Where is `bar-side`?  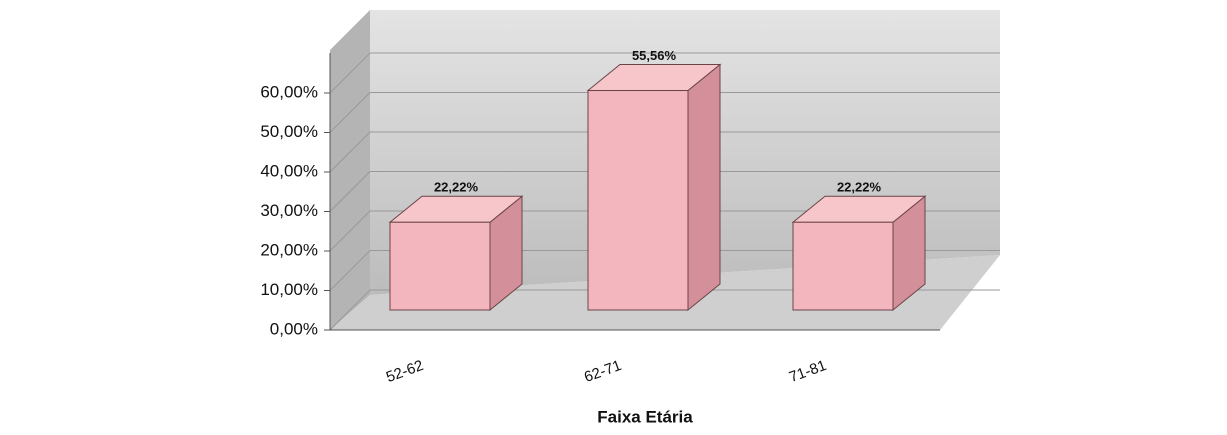
bar-side is located at coordinates (704, 187).